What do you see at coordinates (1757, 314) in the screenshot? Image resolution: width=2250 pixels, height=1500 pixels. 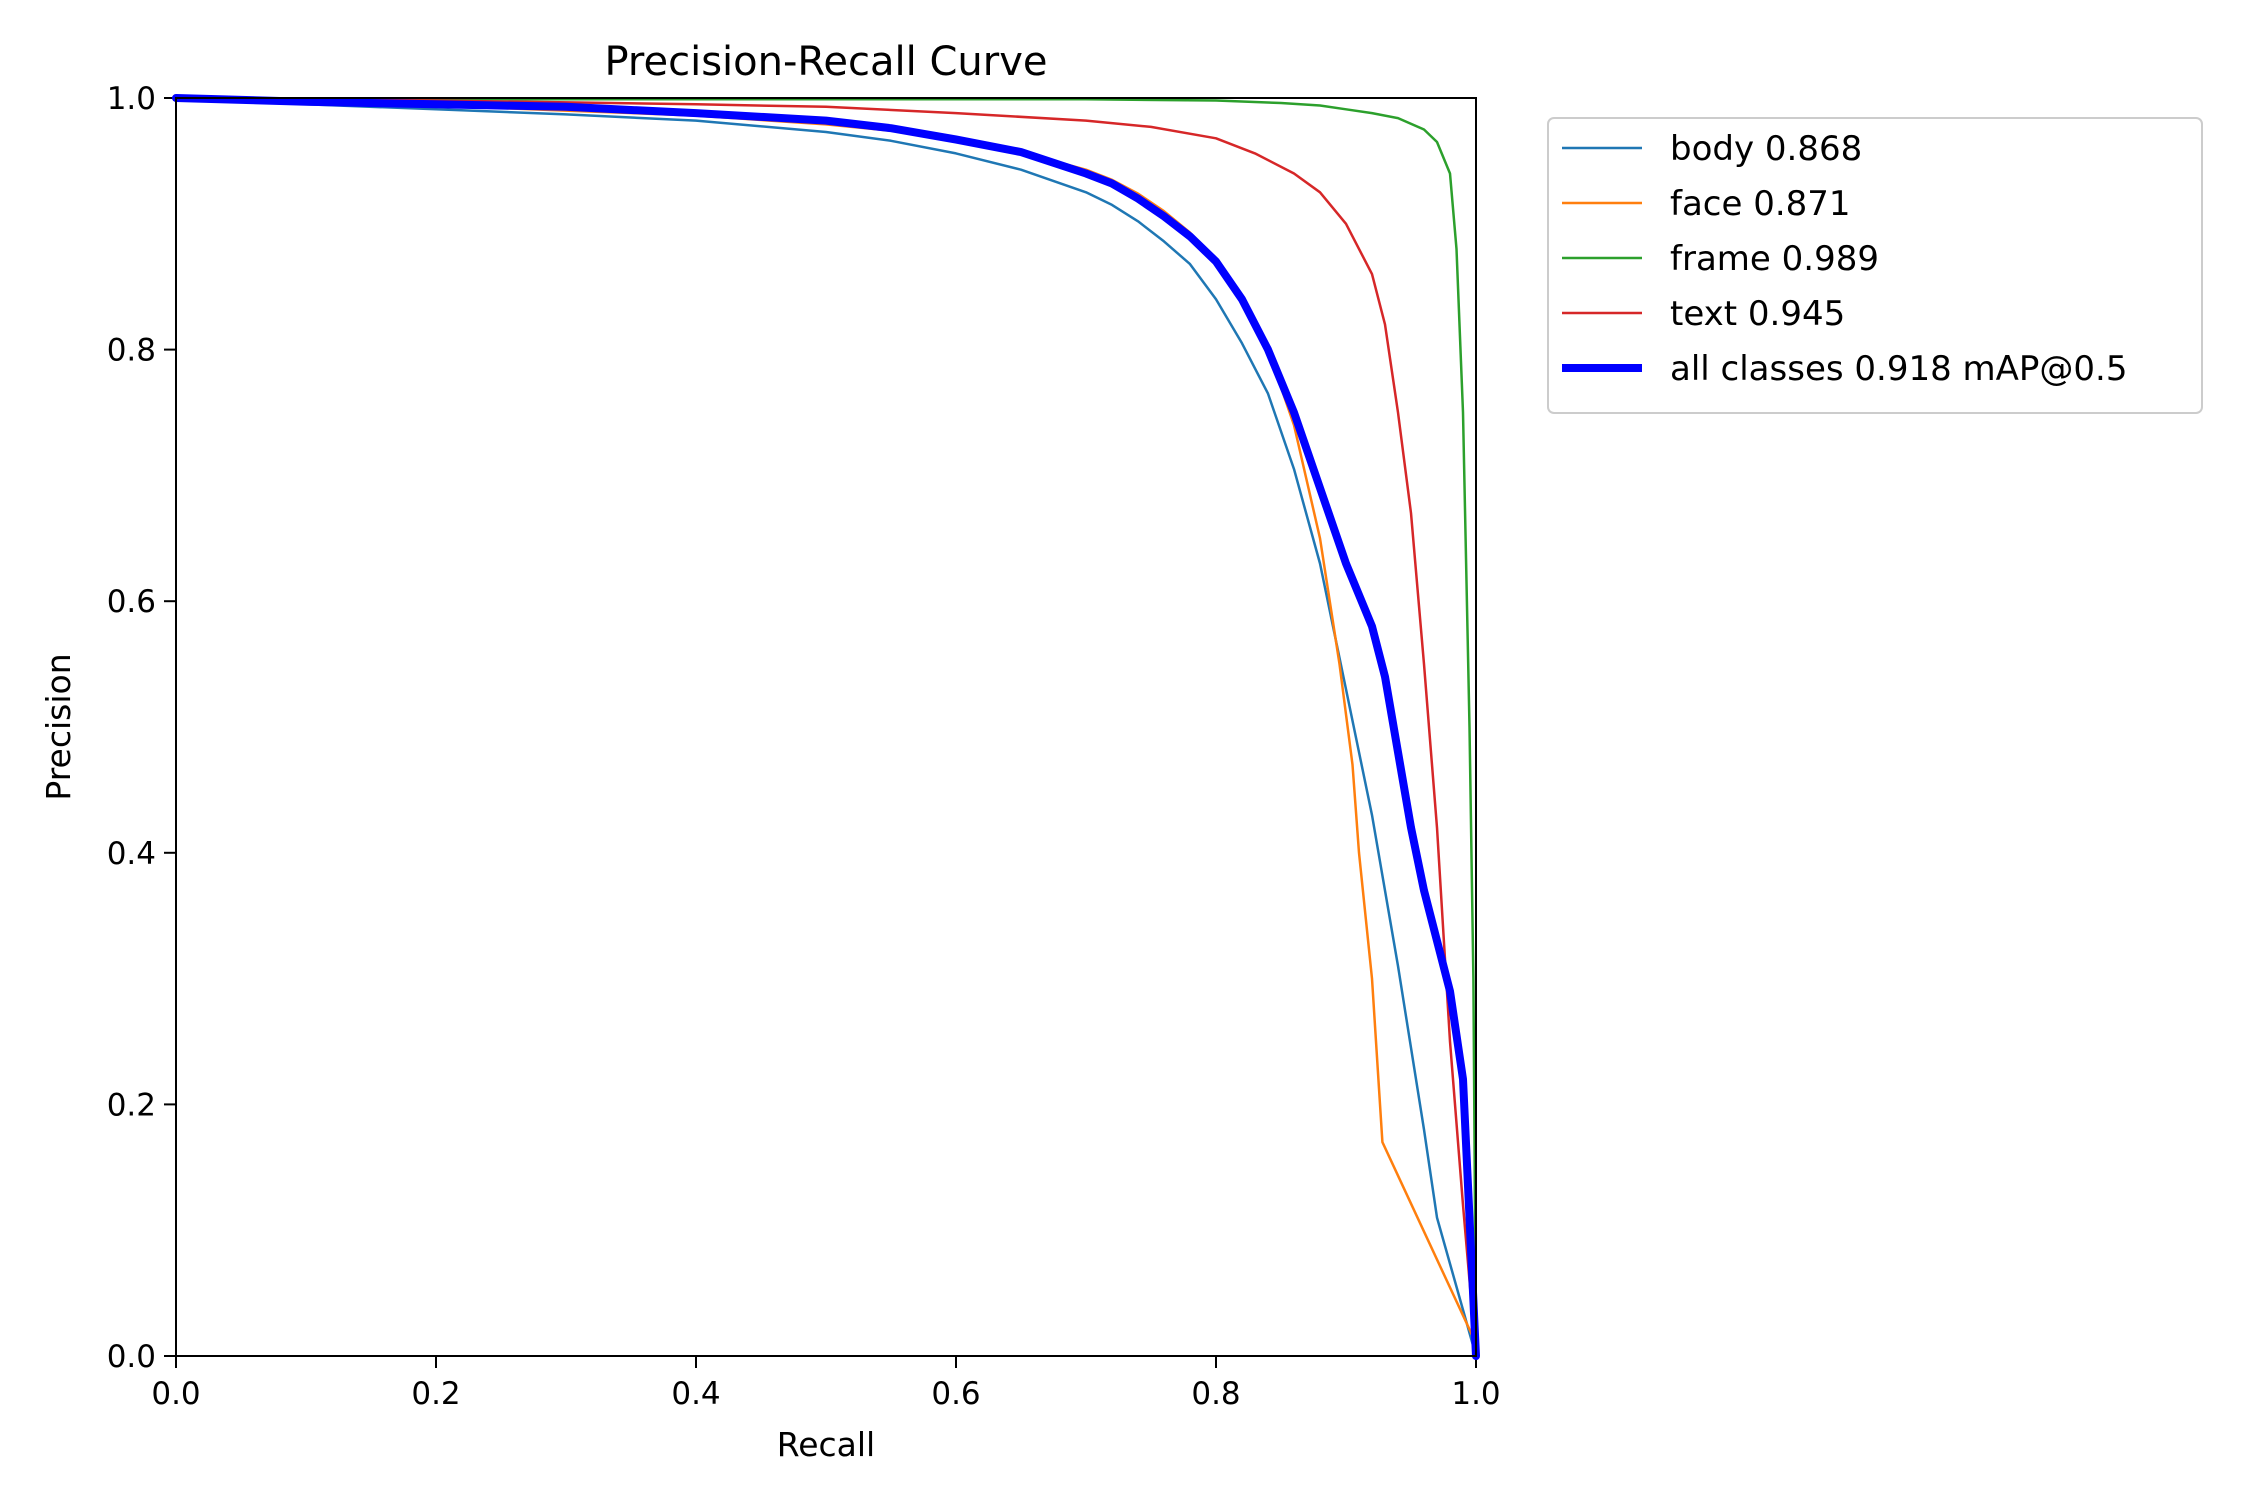 I see `legend-entry: text 0.945` at bounding box center [1757, 314].